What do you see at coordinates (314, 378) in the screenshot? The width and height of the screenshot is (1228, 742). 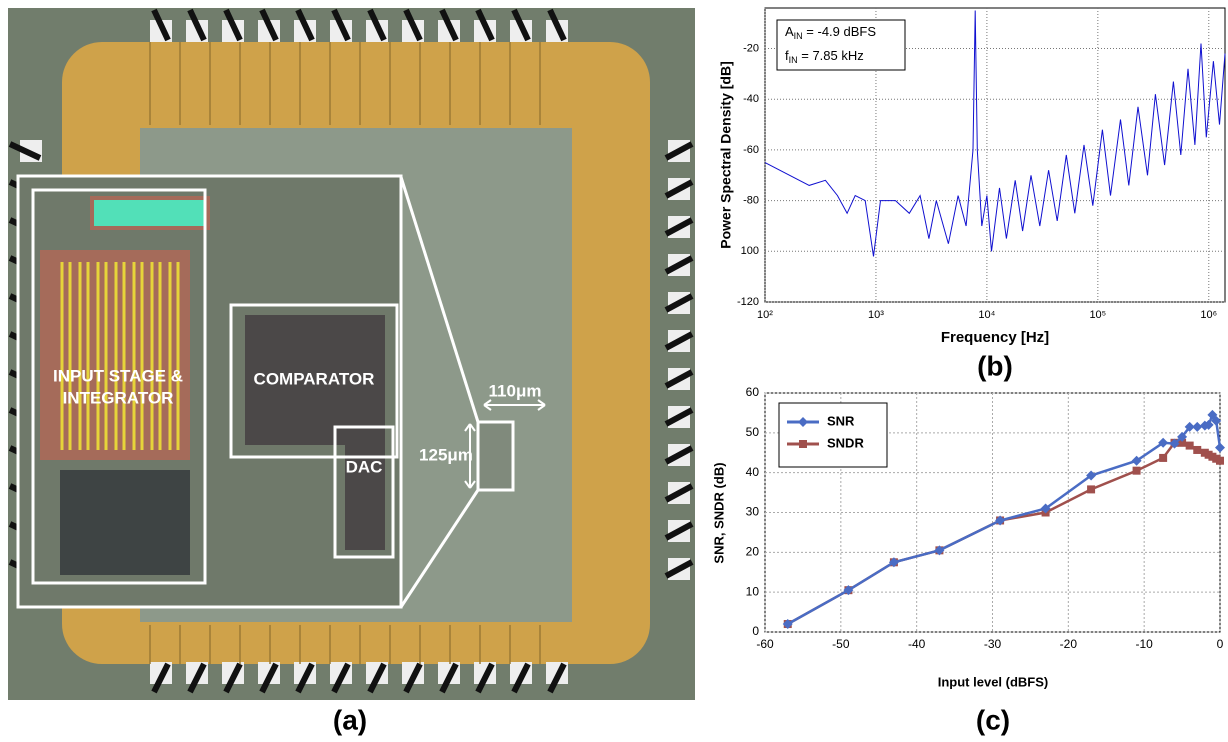 I see `block-label: COMPARATOR` at bounding box center [314, 378].